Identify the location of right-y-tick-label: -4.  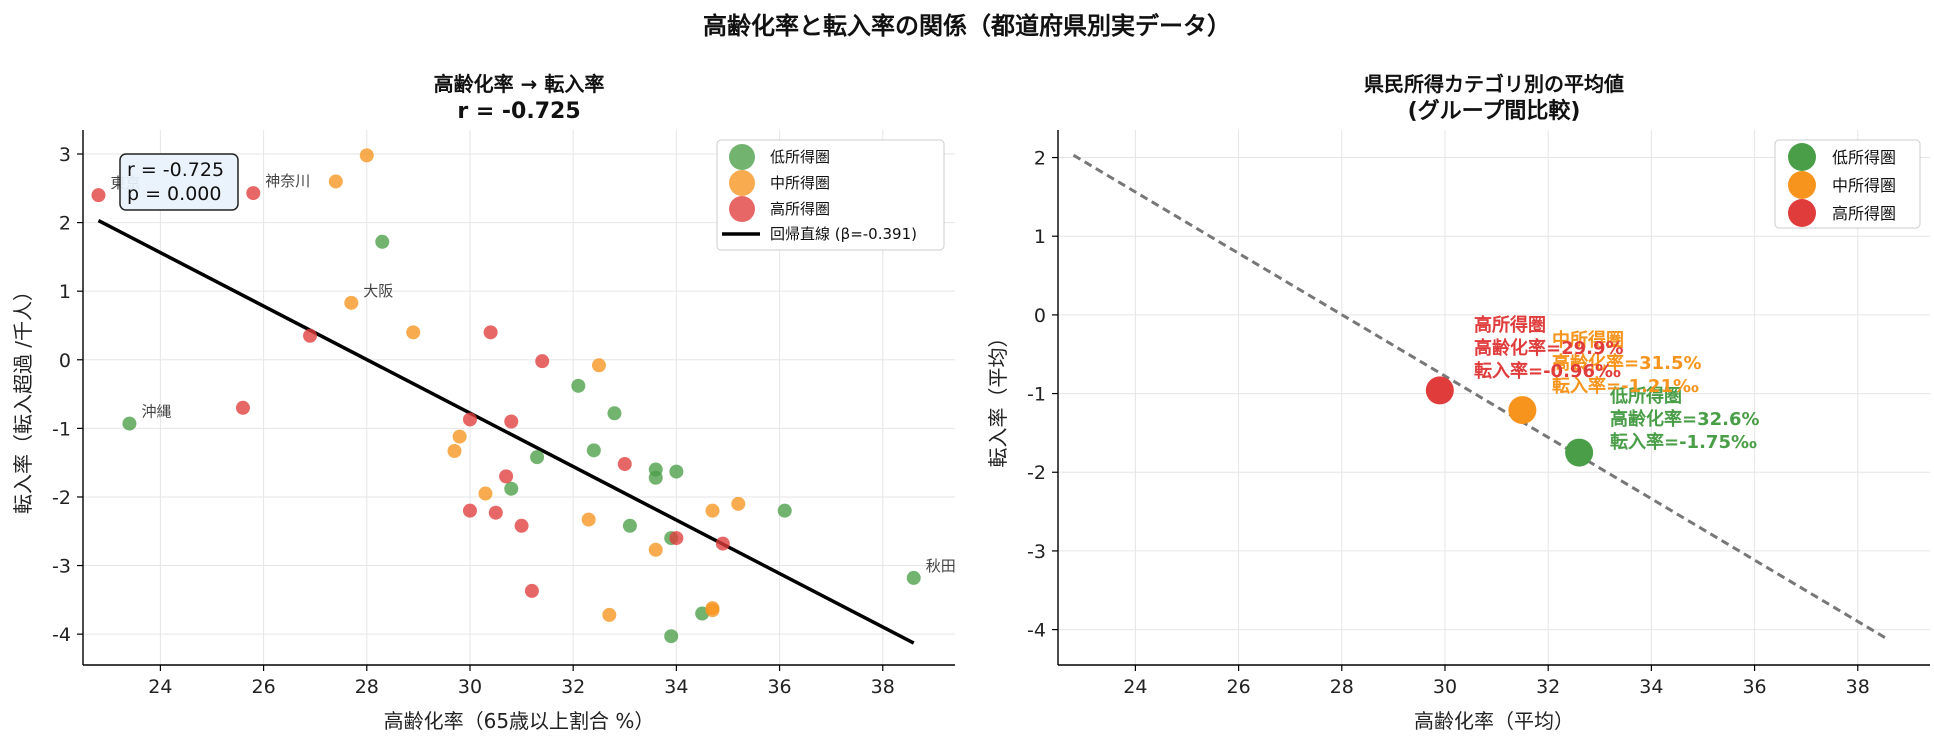
(1036, 631).